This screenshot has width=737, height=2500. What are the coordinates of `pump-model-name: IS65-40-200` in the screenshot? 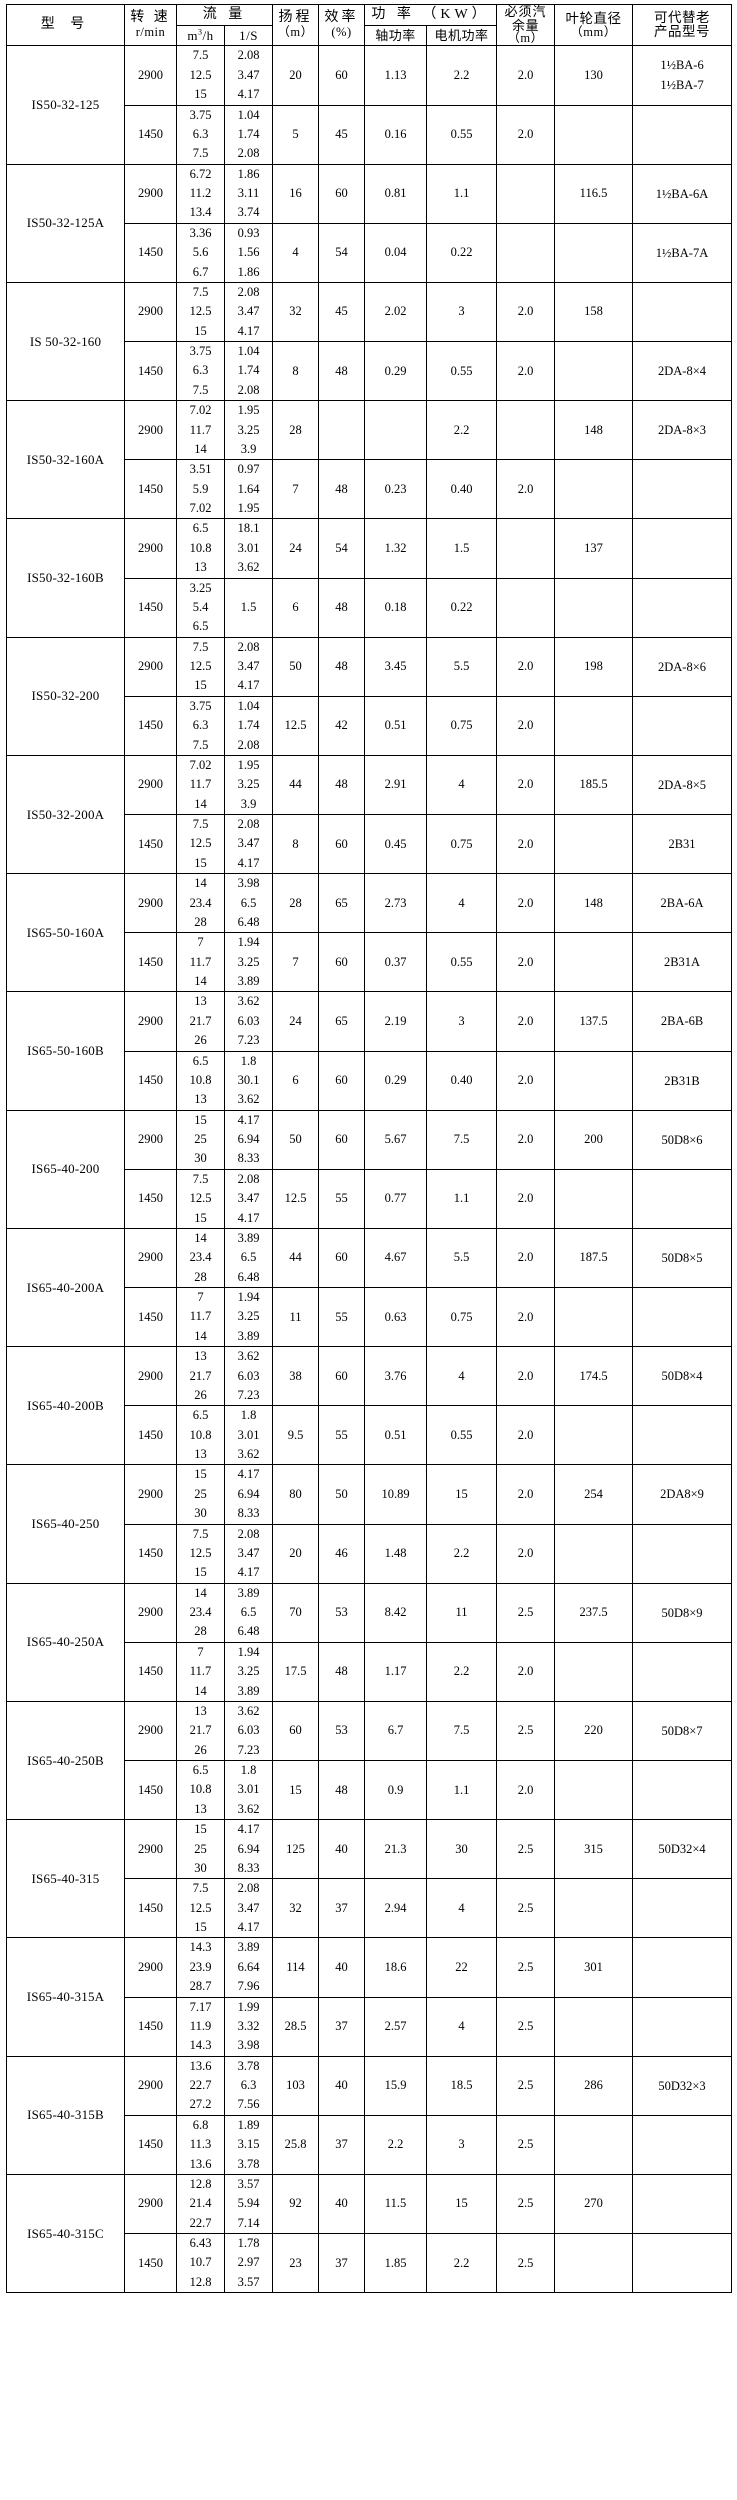 It's located at (65, 1169).